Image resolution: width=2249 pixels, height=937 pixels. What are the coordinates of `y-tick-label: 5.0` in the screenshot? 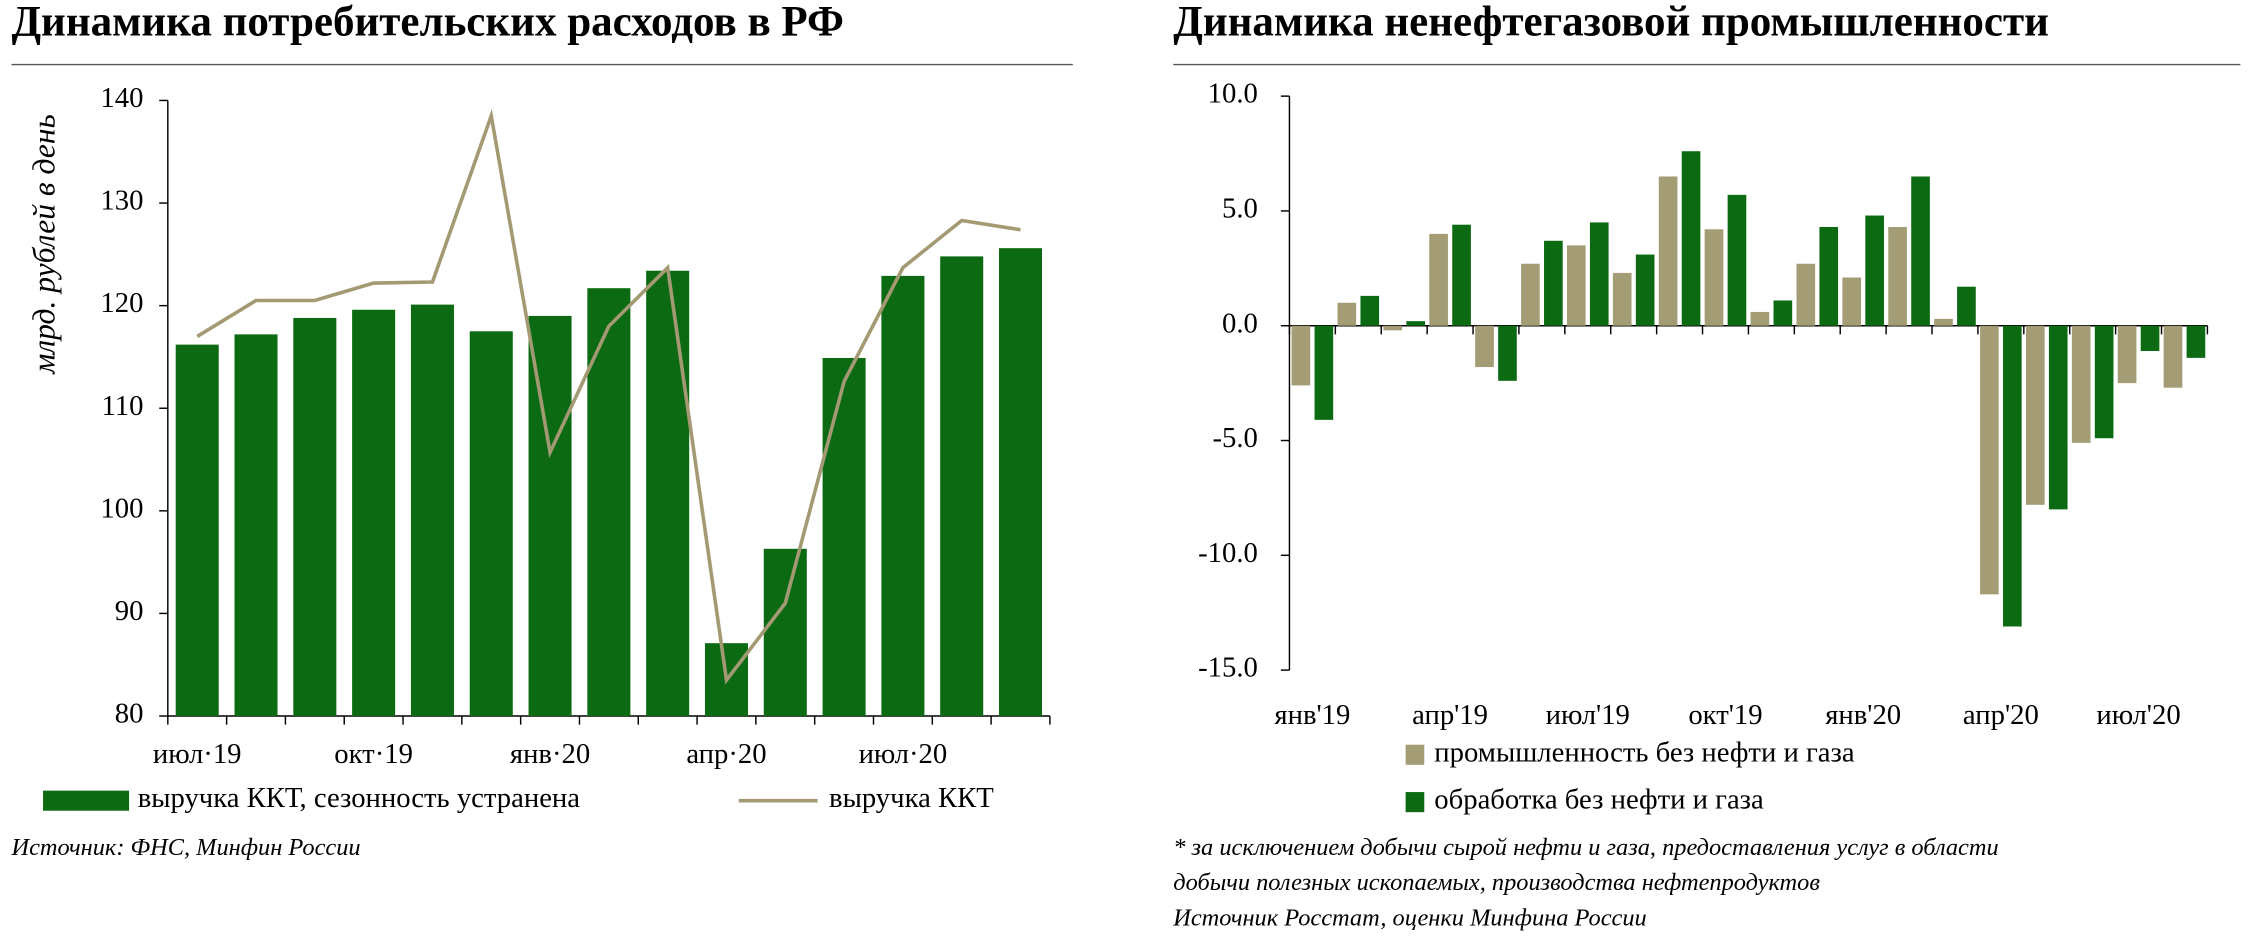 It's located at (1240, 209).